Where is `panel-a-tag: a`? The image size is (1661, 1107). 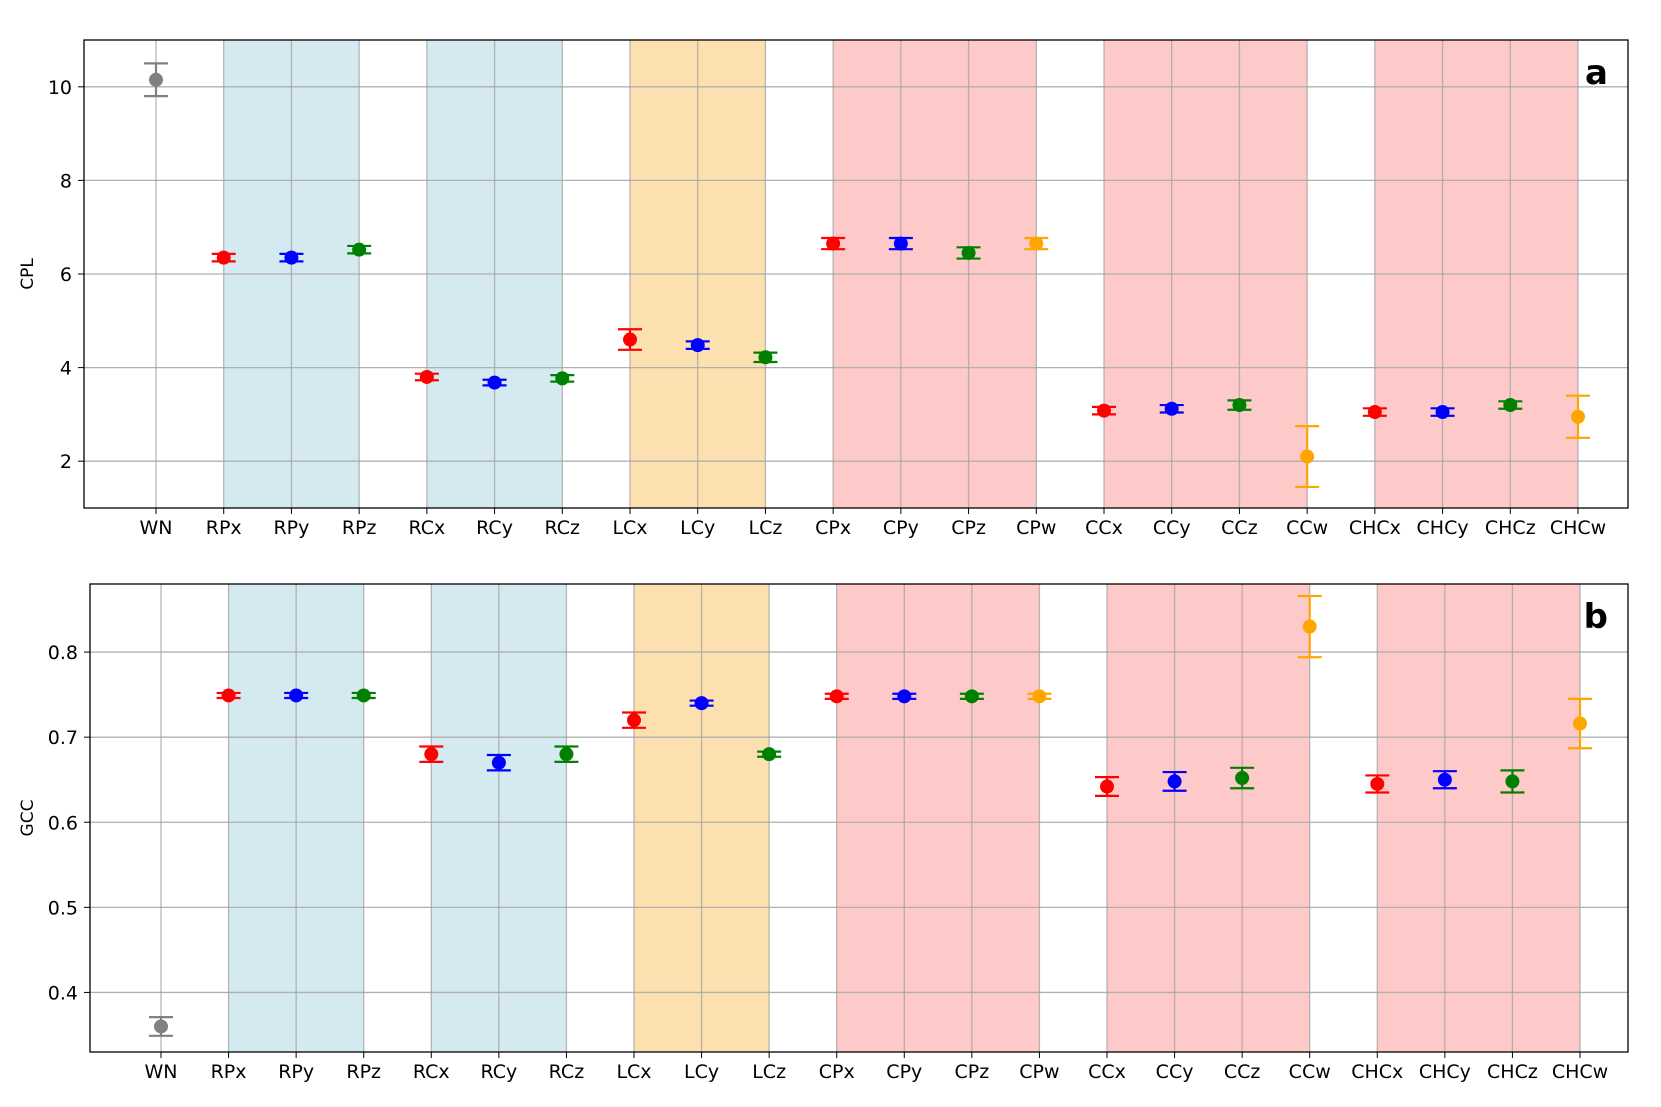 panel-a-tag: a is located at coordinates (1596, 73).